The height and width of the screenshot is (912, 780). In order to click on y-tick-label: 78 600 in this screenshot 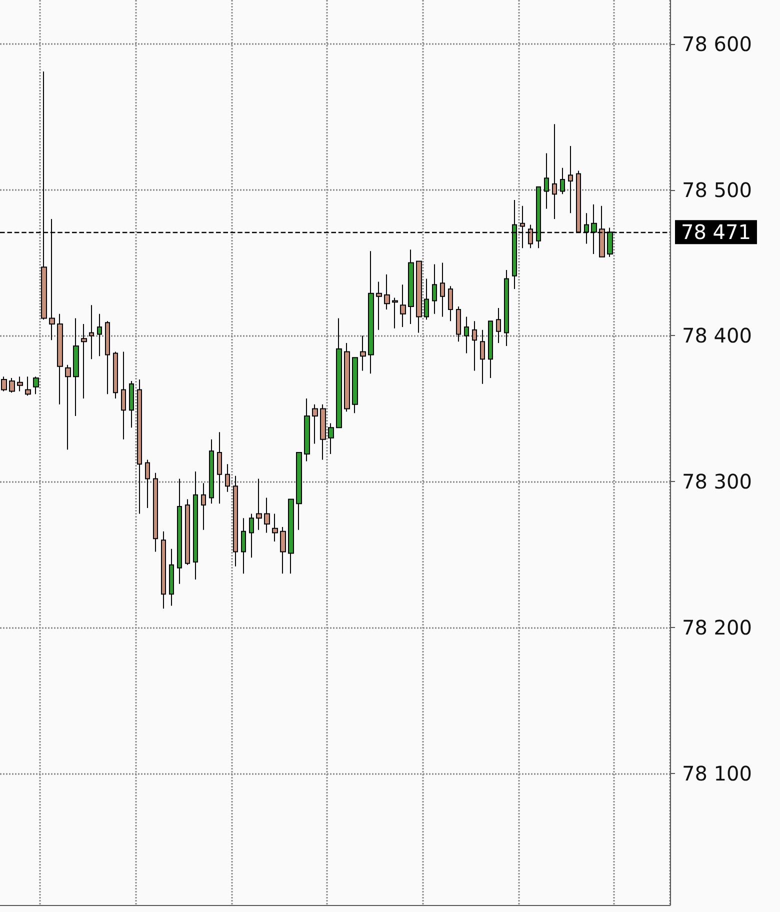, I will do `click(717, 44)`.